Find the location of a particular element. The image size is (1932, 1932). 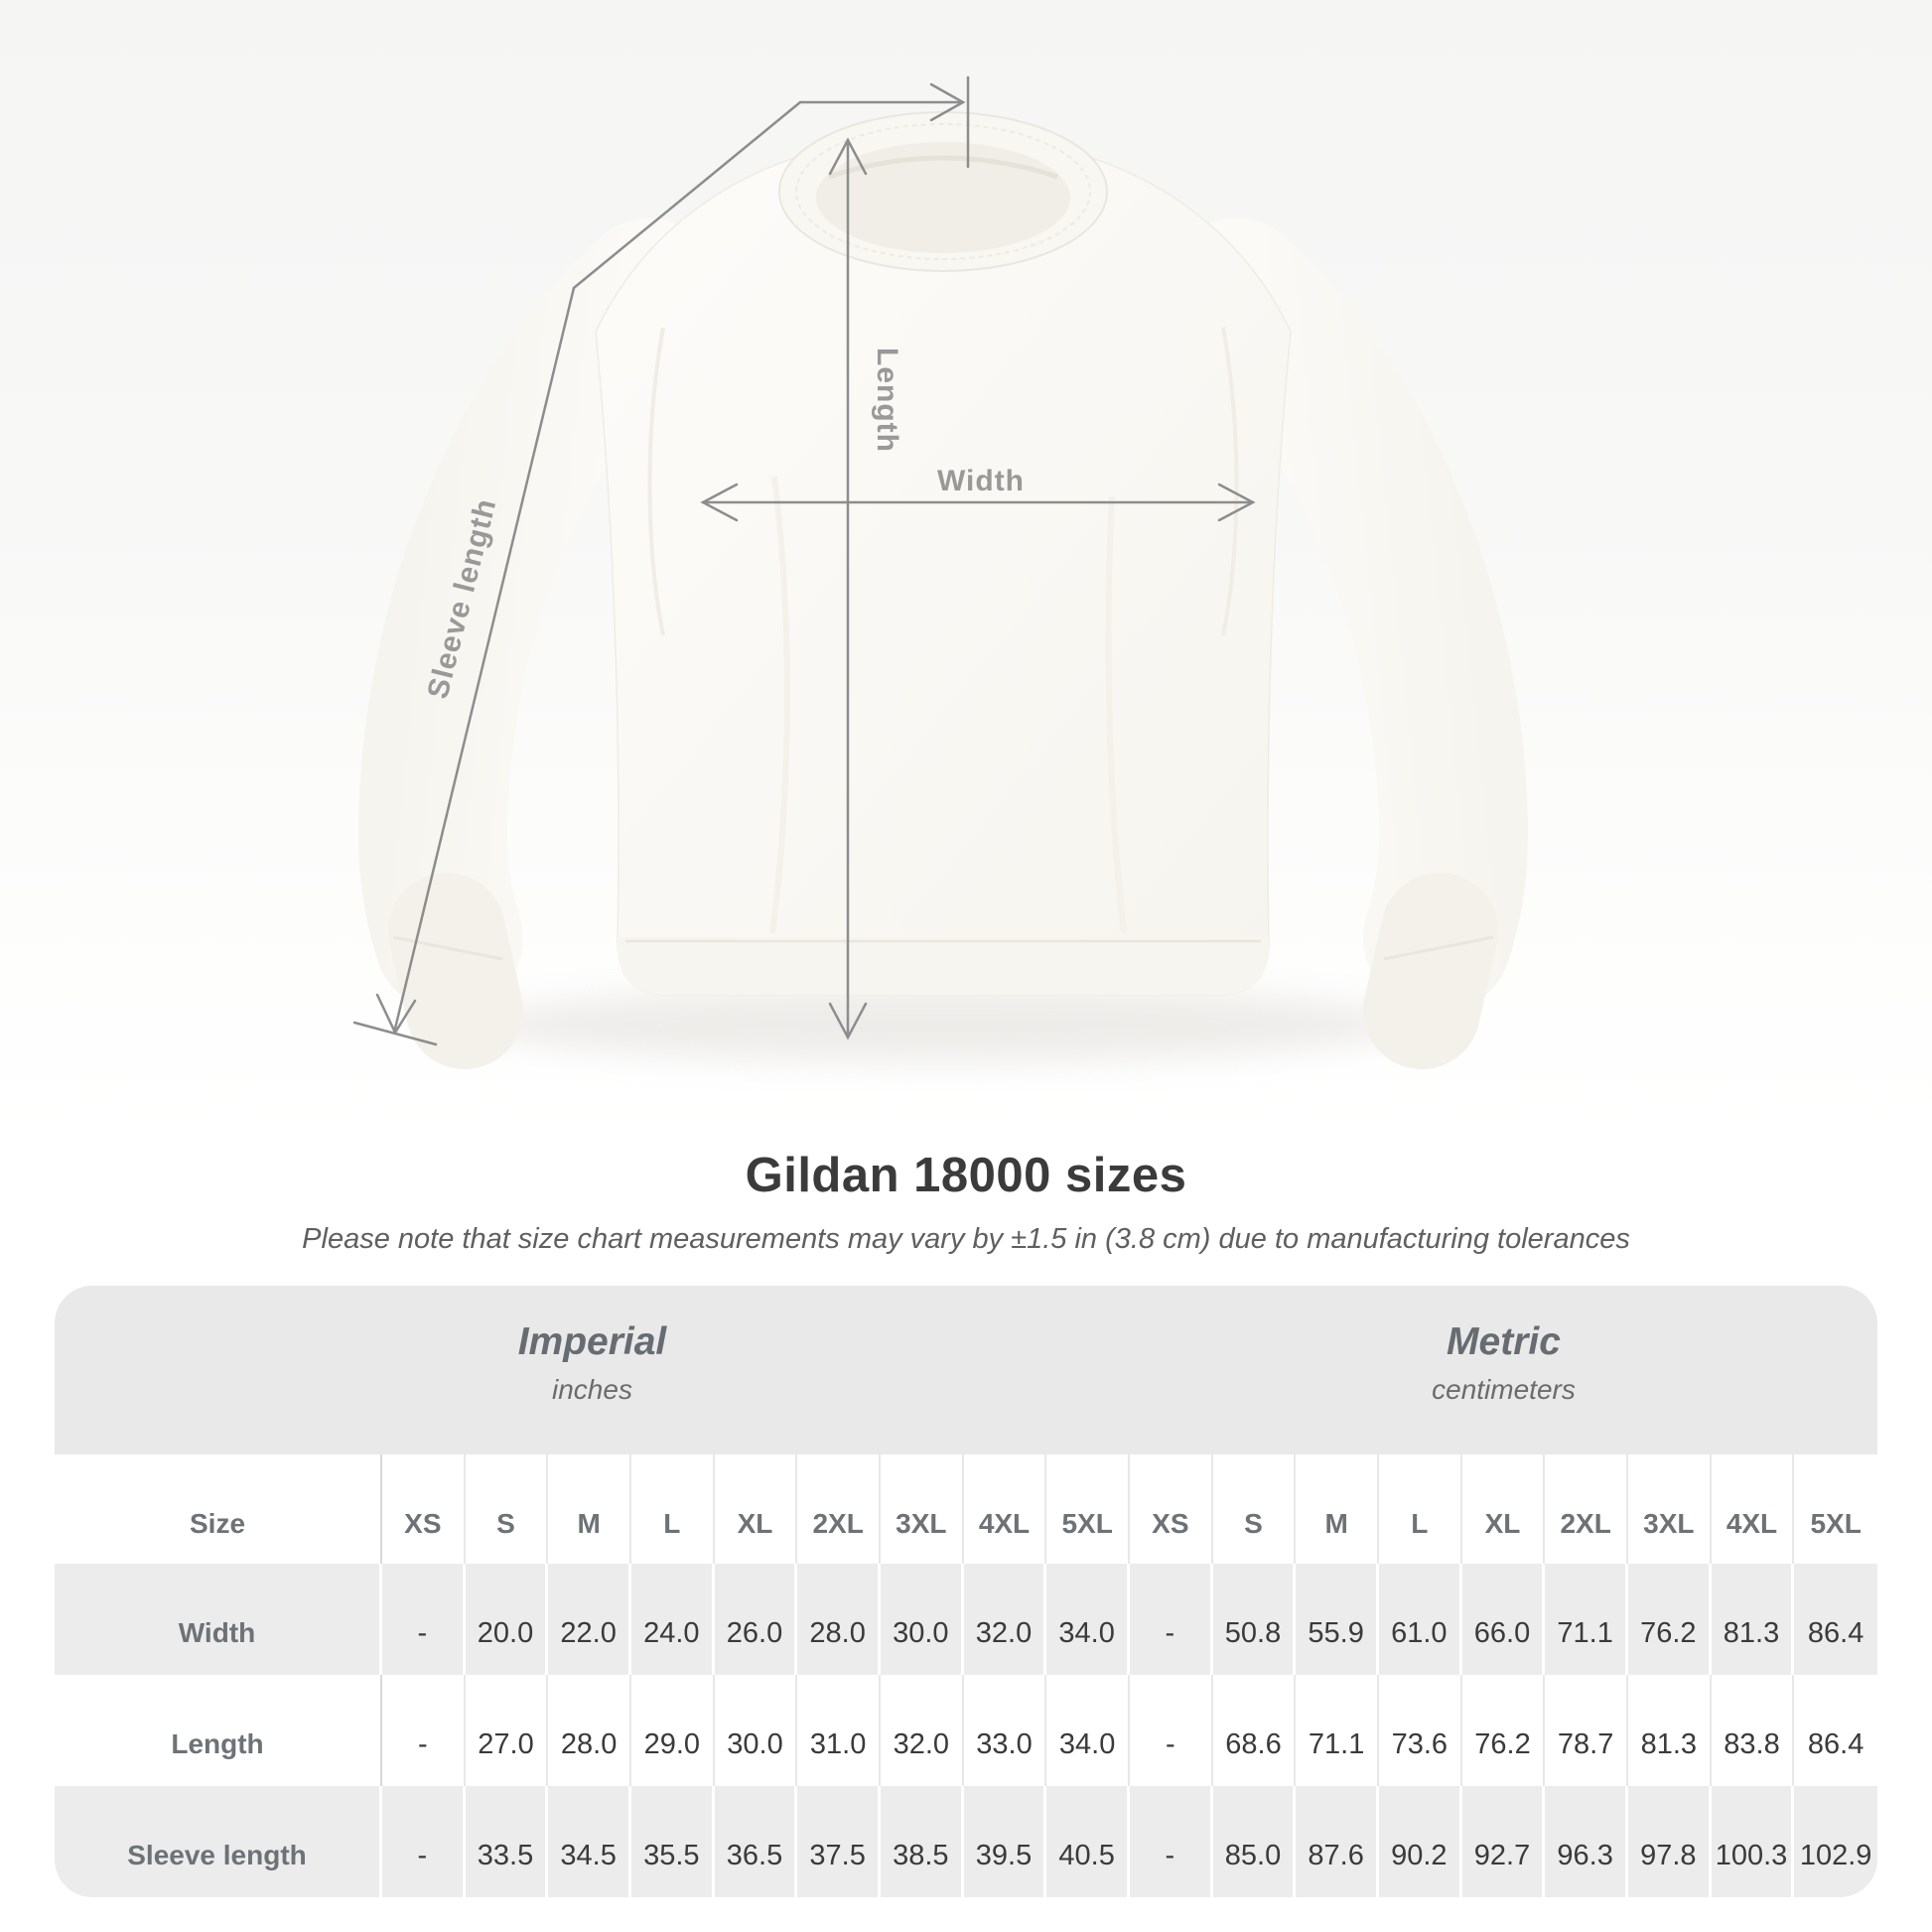

size-header-imperial-2xl: 2XL is located at coordinates (839, 1509).